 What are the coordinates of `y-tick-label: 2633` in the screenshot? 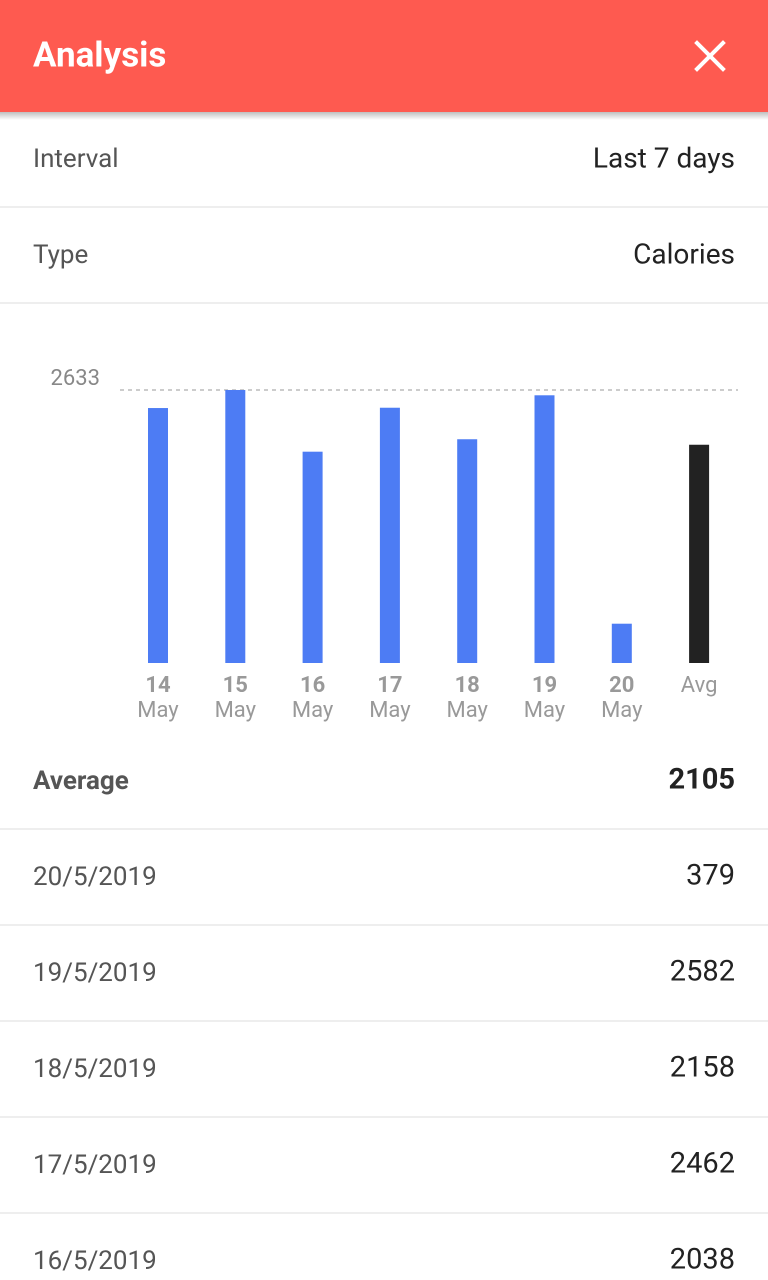 It's located at (75, 378).